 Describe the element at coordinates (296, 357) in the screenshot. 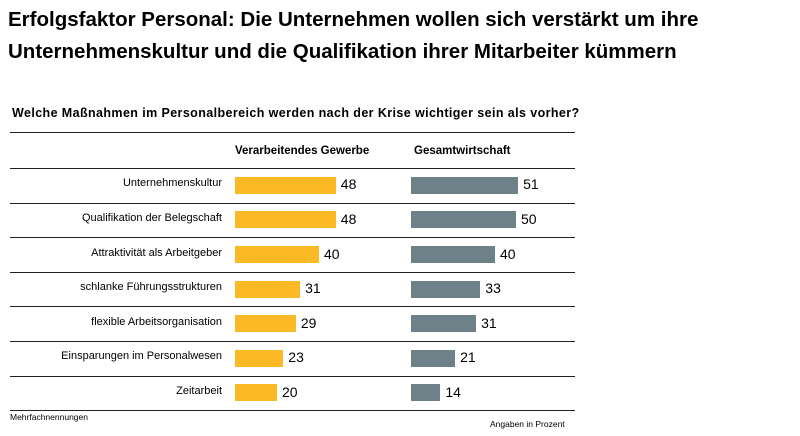

I see `data-label: 23` at that location.